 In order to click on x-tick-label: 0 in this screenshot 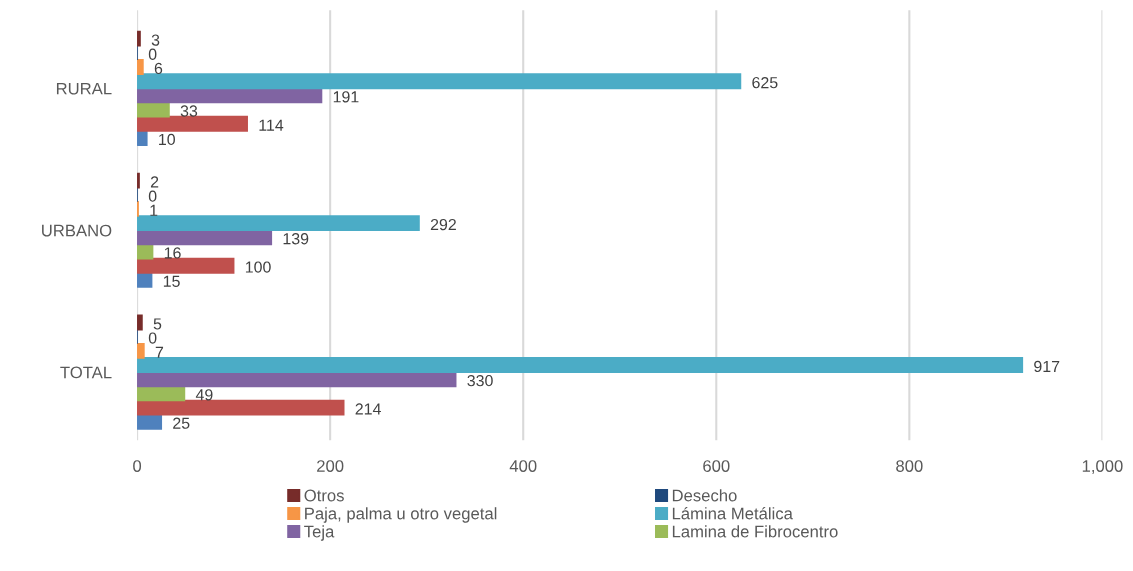, I will do `click(137, 466)`.